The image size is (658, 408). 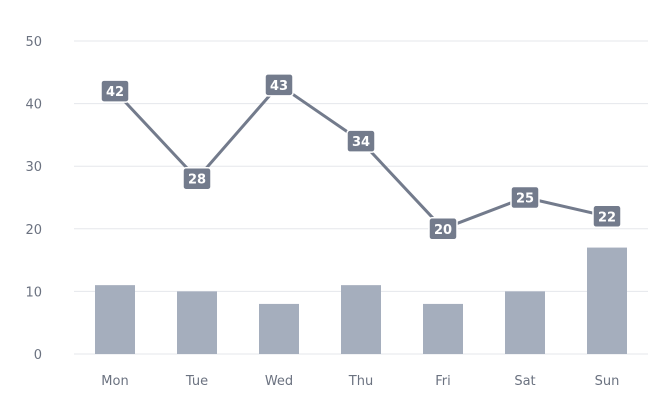 I want to click on data-label: 34, so click(x=361, y=142).